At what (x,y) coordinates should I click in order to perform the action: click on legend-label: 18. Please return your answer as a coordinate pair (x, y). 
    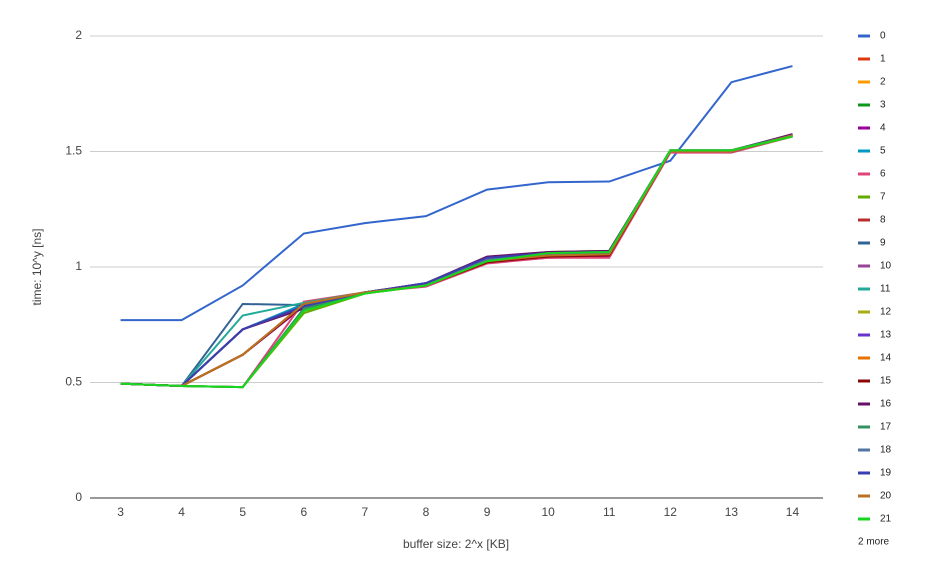
    Looking at the image, I should click on (886, 450).